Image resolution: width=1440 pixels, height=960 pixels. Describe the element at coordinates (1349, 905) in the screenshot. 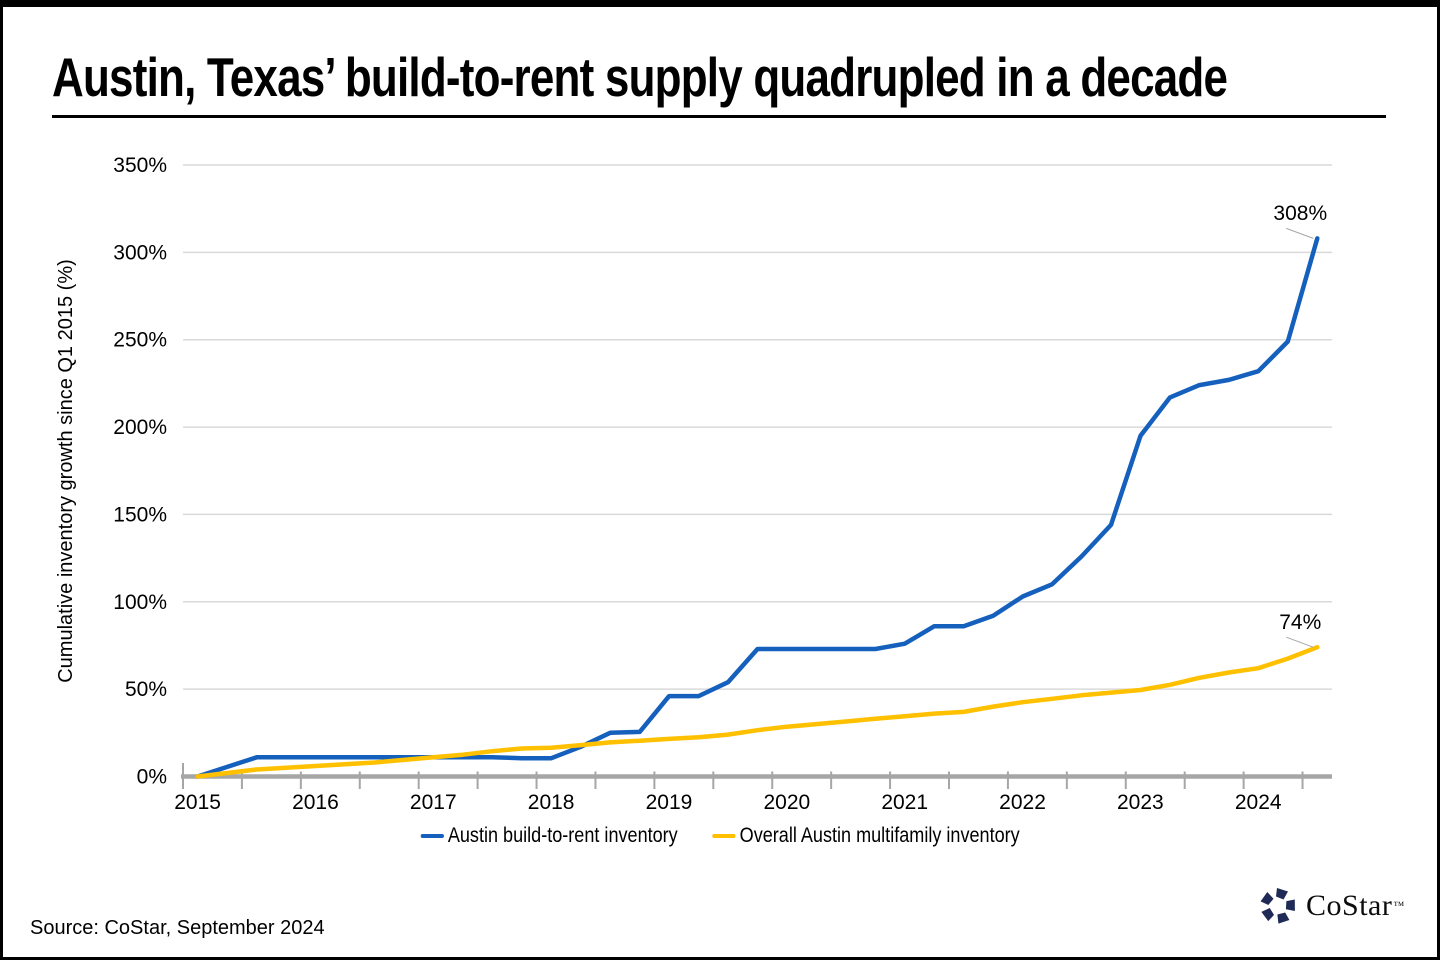

I see `costar-logo-text: CoStar` at that location.